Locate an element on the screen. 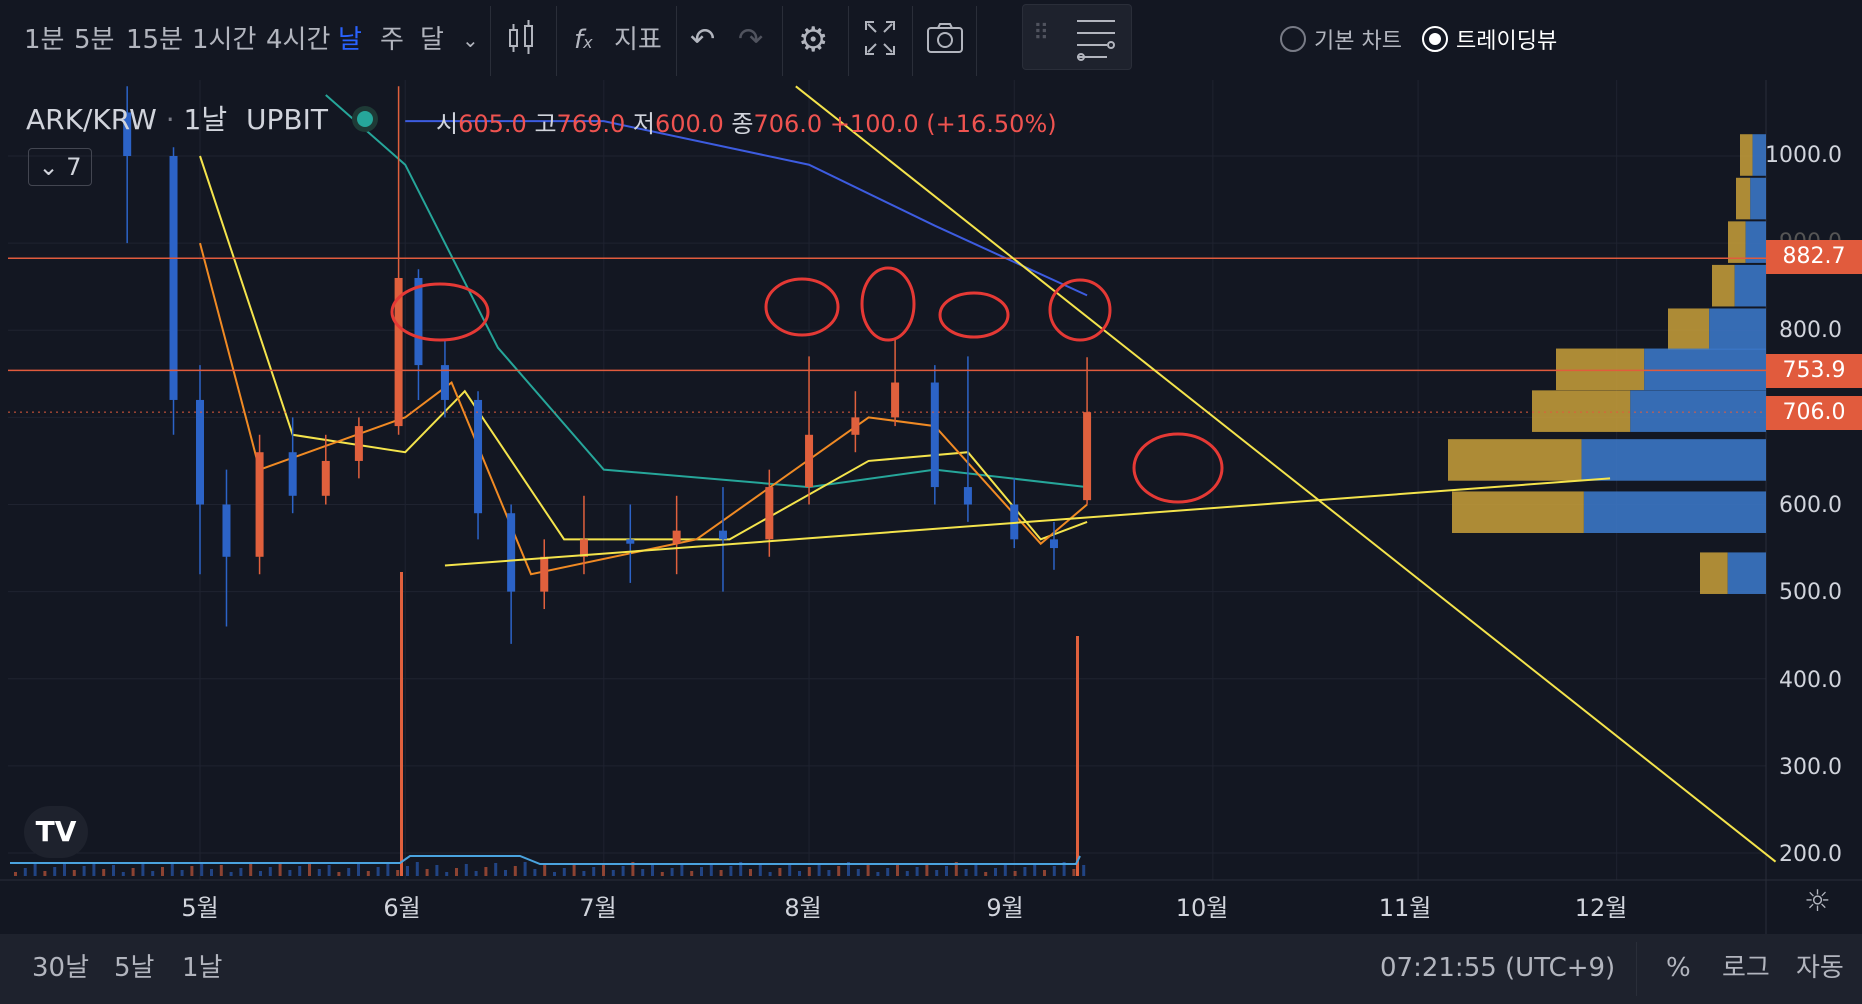 The height and width of the screenshot is (1004, 1862). exchange-name: UPBIT is located at coordinates (286, 119).